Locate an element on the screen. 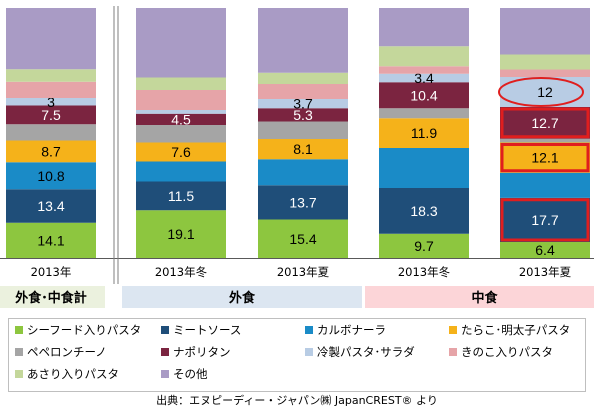 This screenshot has height=408, width=594. data-label: 8.7 is located at coordinates (51, 151).